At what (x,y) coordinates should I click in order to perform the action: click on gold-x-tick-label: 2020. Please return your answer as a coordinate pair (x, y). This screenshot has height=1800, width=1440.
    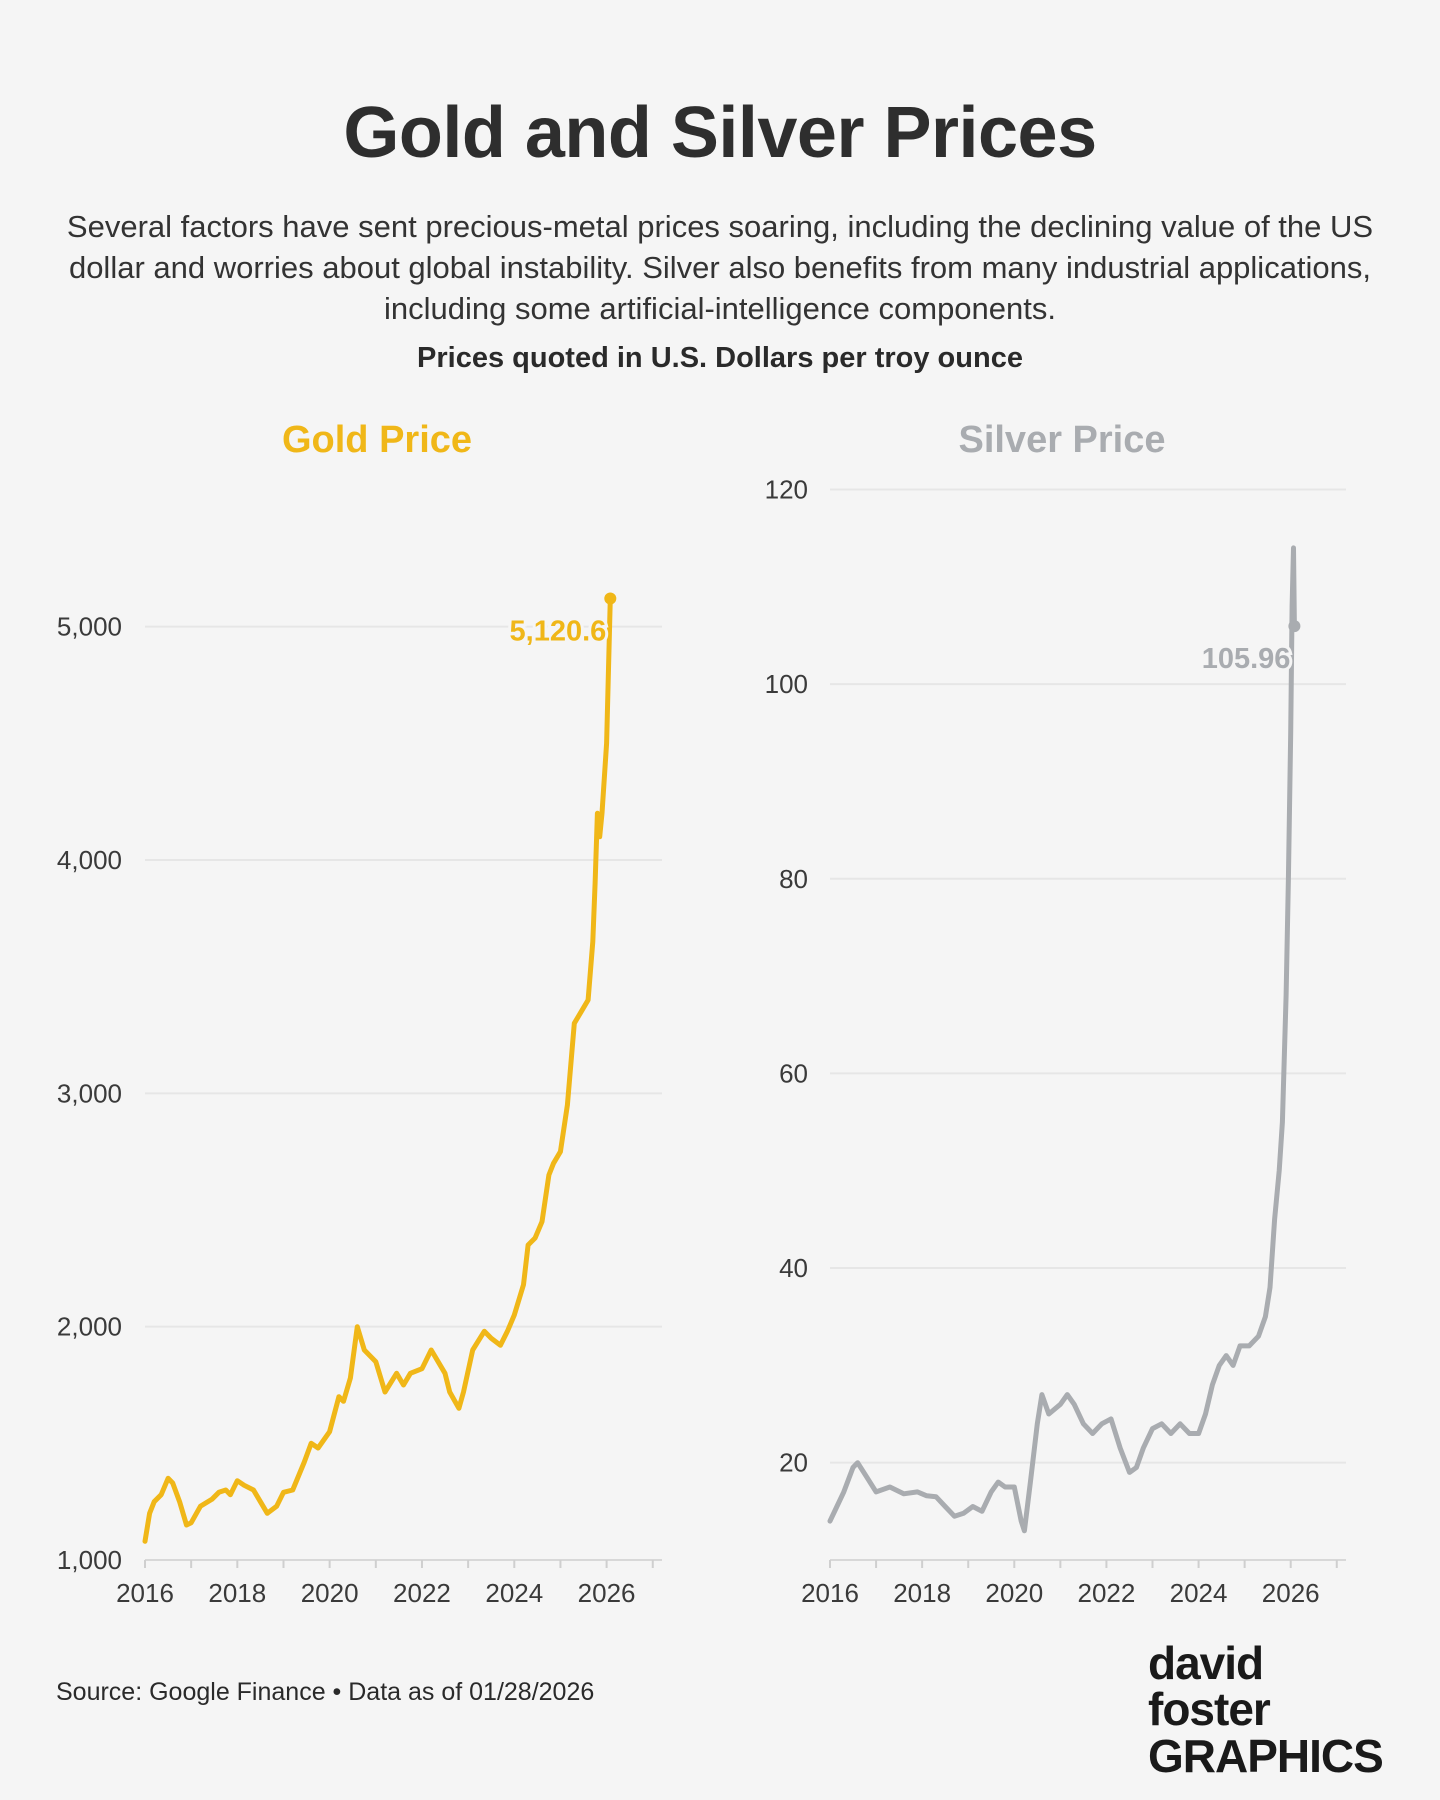
    Looking at the image, I should click on (330, 1593).